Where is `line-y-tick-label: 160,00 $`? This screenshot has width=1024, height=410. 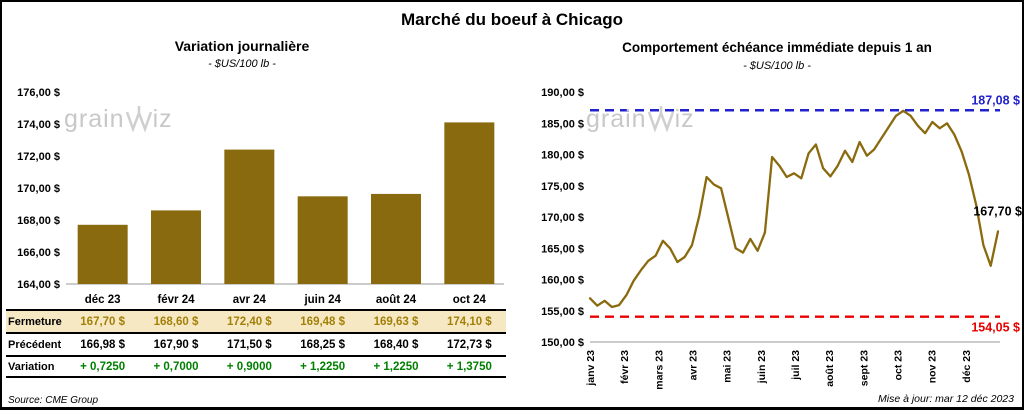
line-y-tick-label: 160,00 $ is located at coordinates (562, 281).